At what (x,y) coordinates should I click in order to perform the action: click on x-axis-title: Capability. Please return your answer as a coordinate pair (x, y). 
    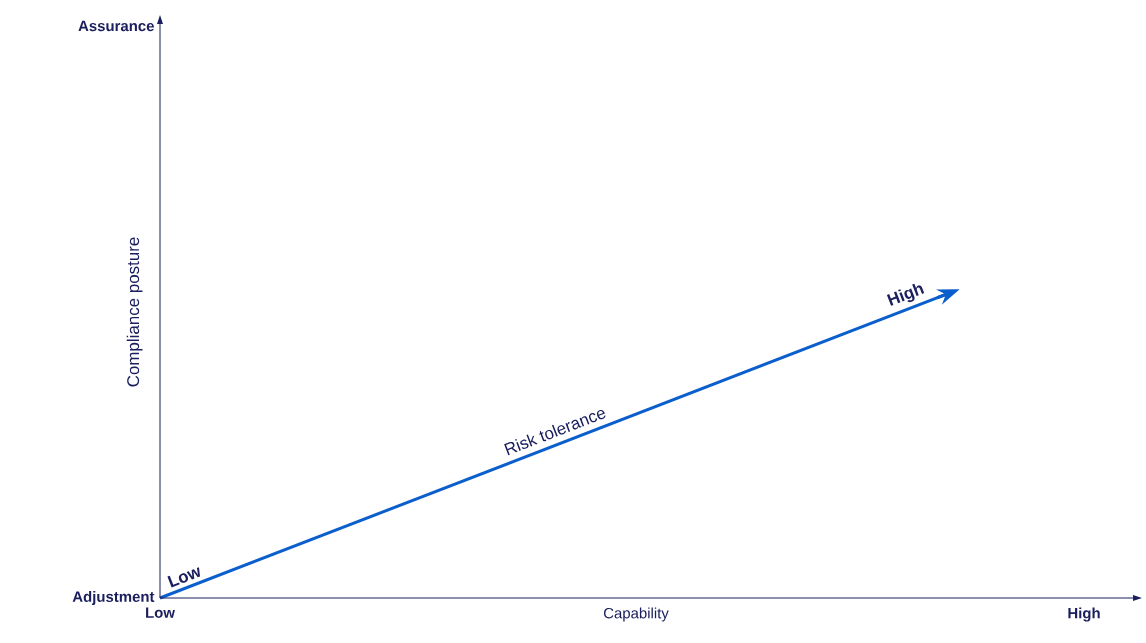
    Looking at the image, I should click on (636, 614).